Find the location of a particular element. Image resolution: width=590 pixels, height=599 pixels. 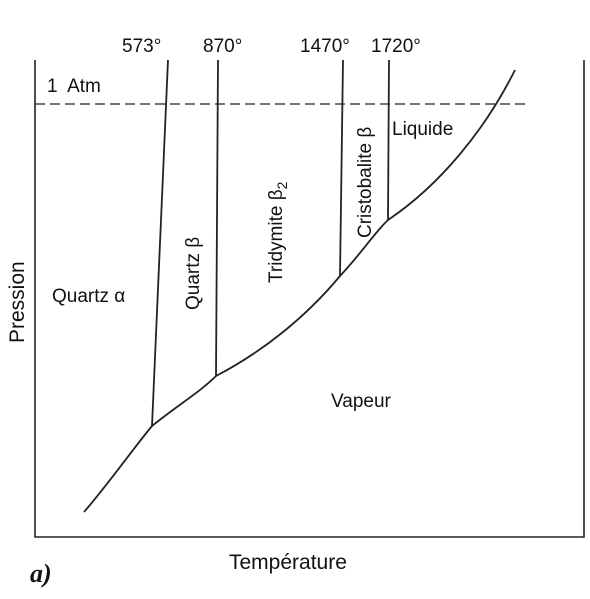

phase-quartz-beta: Quartz β is located at coordinates (193, 273).